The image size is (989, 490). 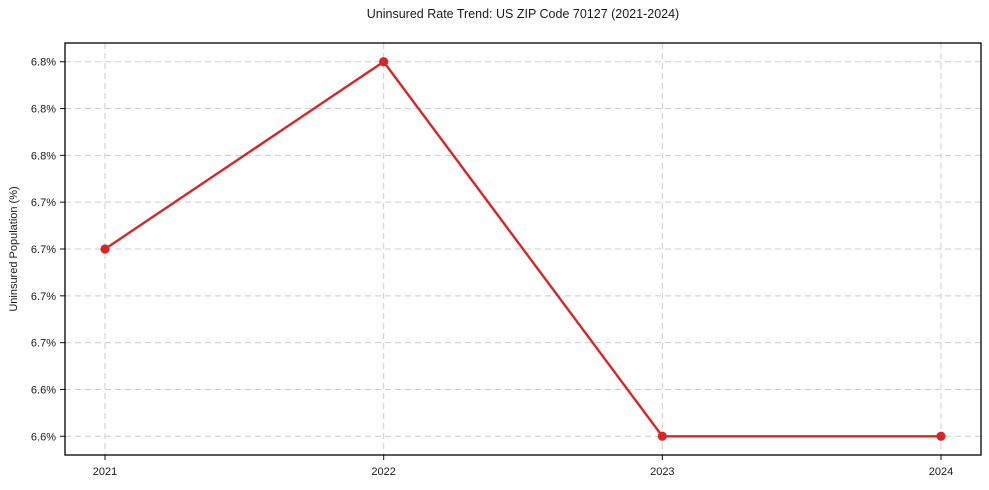 What do you see at coordinates (941, 436) in the screenshot?
I see `data-point-2024` at bounding box center [941, 436].